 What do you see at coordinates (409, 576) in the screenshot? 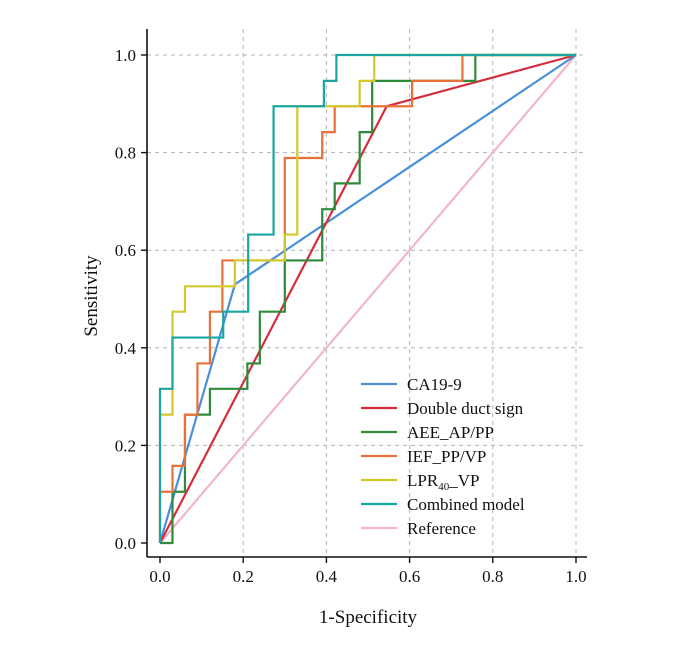
I see `x-tick-label: 0.6` at bounding box center [409, 576].